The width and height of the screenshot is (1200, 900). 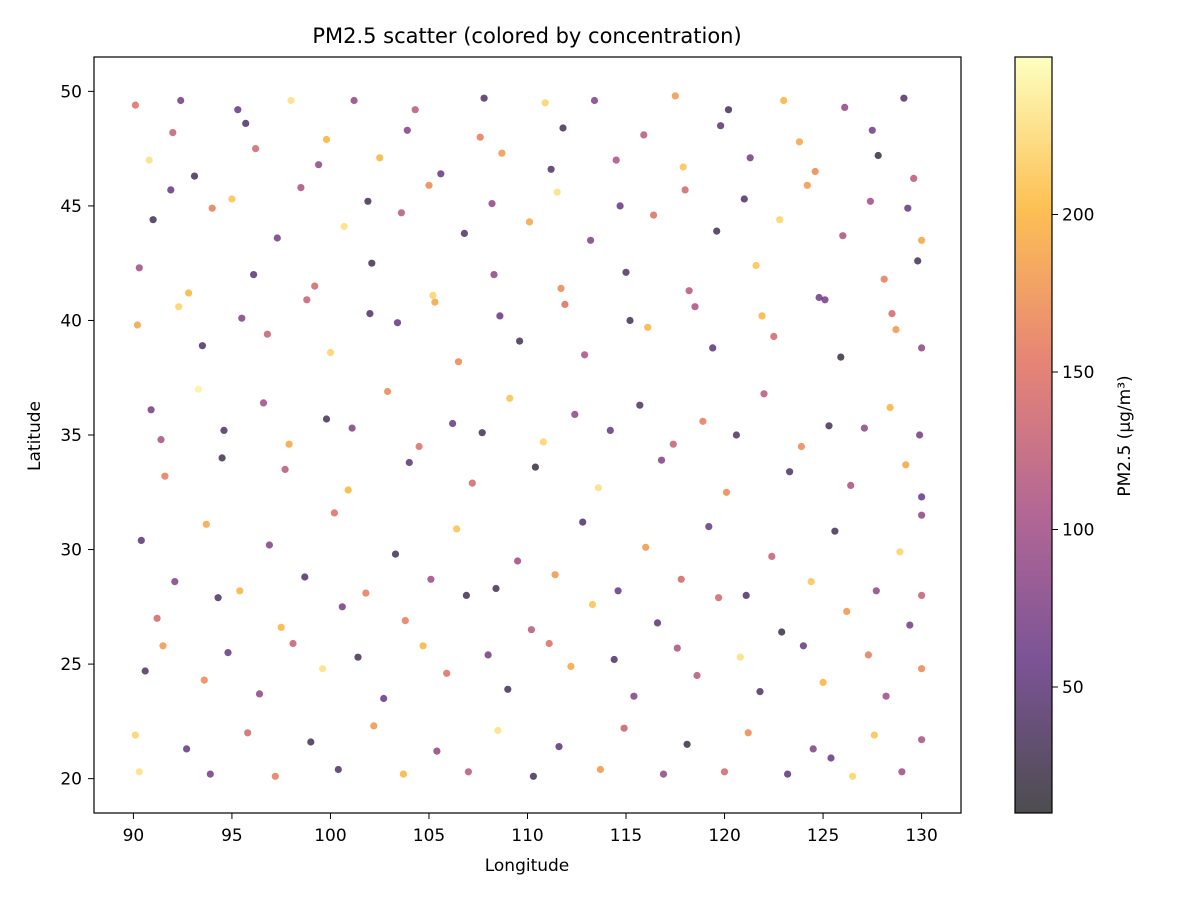 What do you see at coordinates (77, 436) in the screenshot?
I see `y-axis-ticks: 20 25 30 35 40 45 50` at bounding box center [77, 436].